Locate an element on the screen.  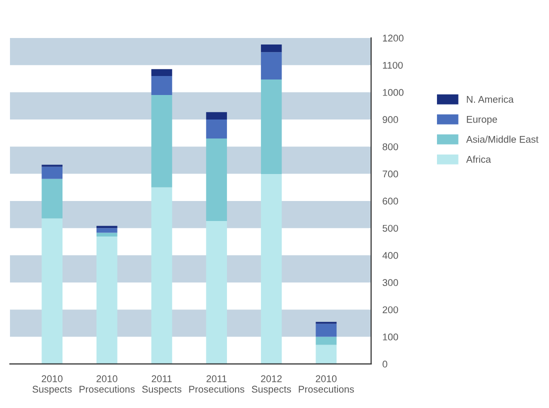
legend-label: Africa is located at coordinates (478, 159).